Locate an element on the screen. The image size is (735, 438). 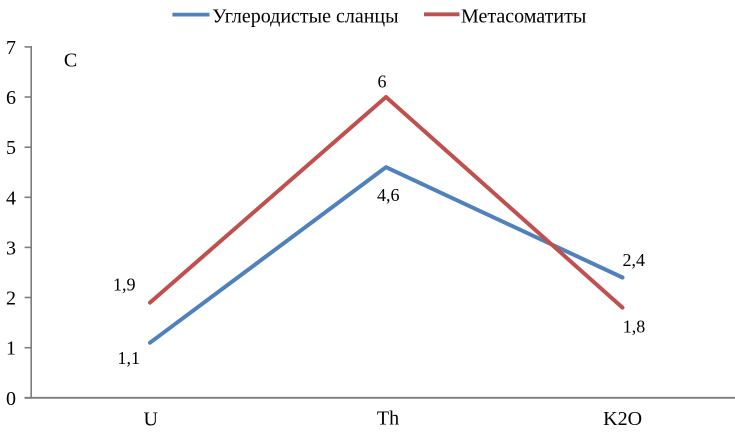
svg-text: С is located at coordinates (70, 61).